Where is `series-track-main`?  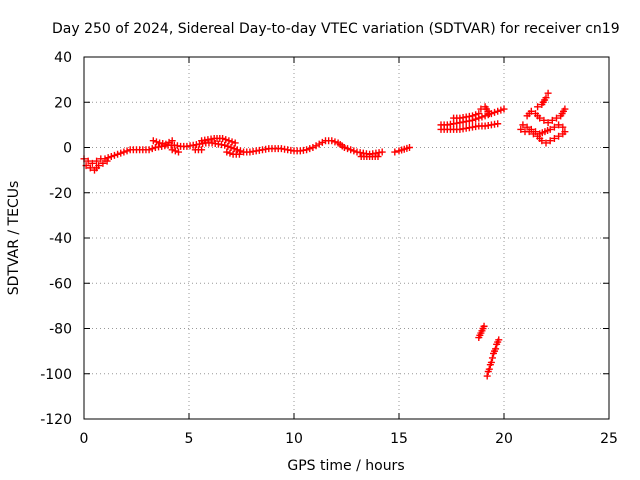 series-track-main is located at coordinates (233, 152).